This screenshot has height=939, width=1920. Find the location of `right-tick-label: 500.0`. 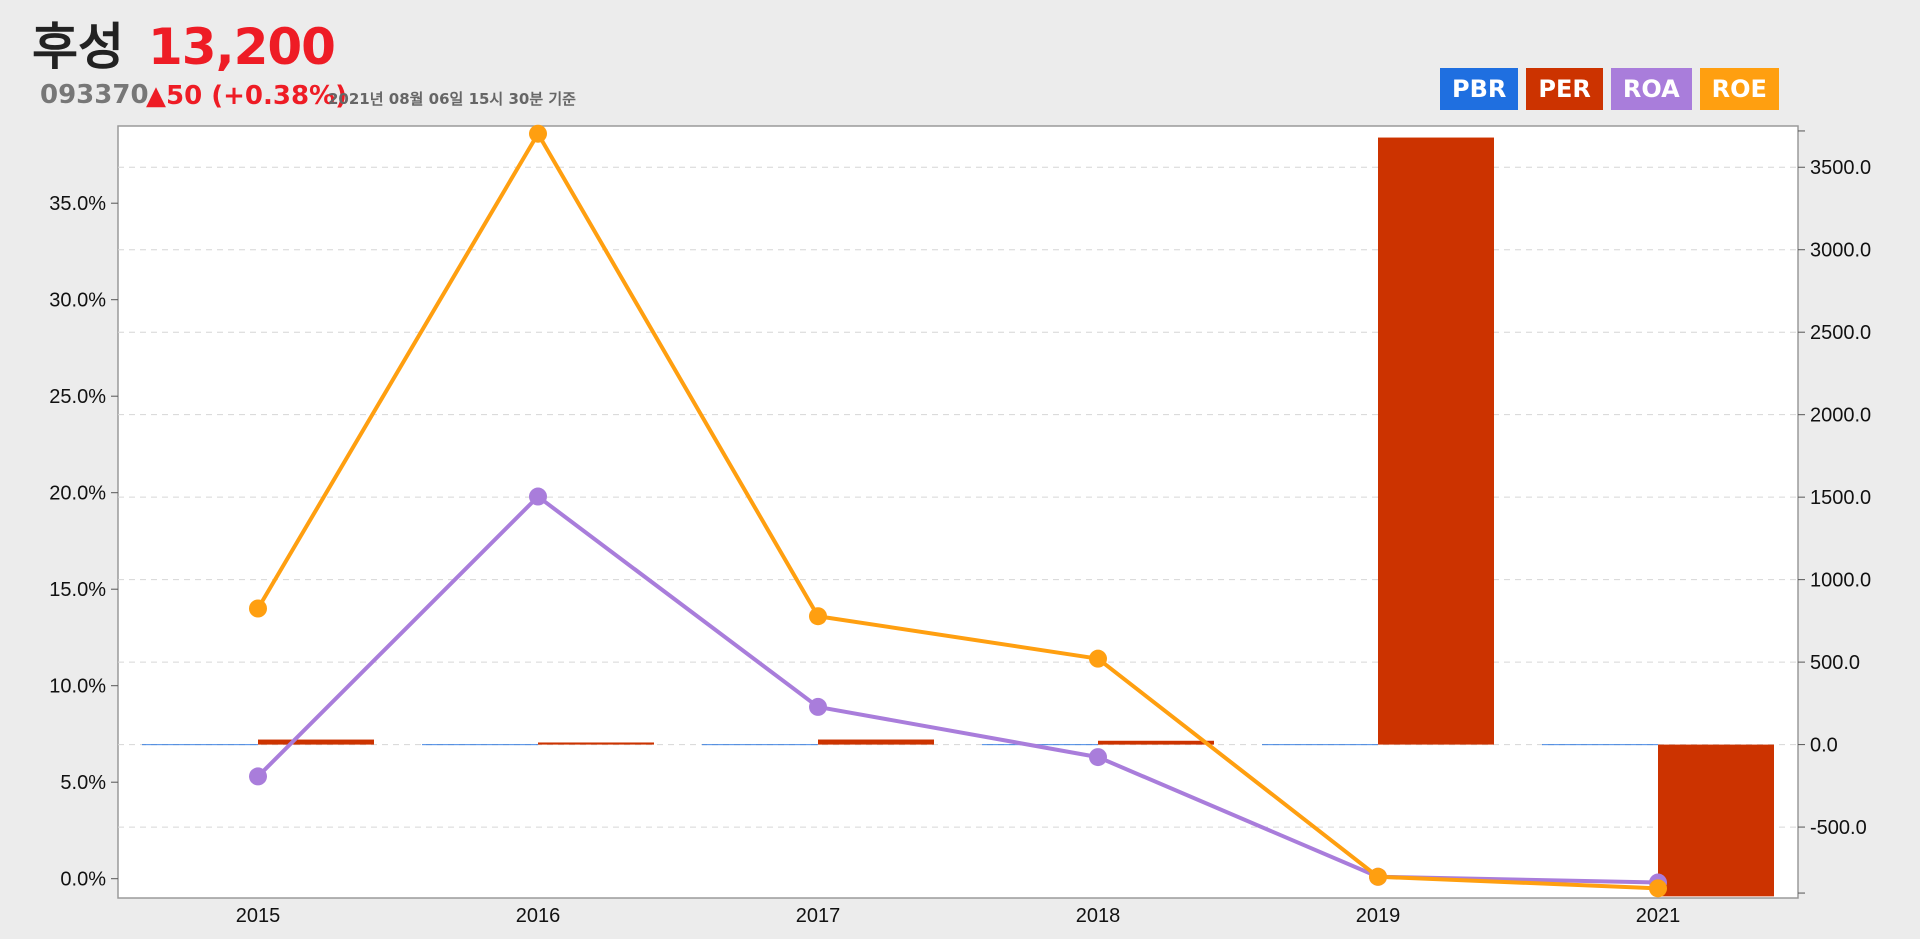

right-tick-label: 500.0 is located at coordinates (1835, 663).